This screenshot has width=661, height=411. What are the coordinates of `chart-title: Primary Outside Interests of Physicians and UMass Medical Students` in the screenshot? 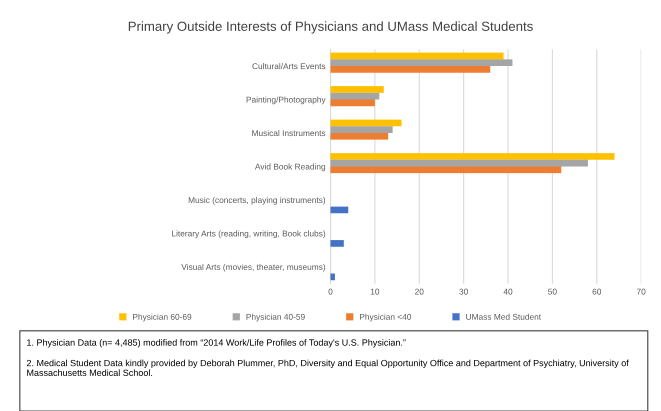 It's located at (330, 27).